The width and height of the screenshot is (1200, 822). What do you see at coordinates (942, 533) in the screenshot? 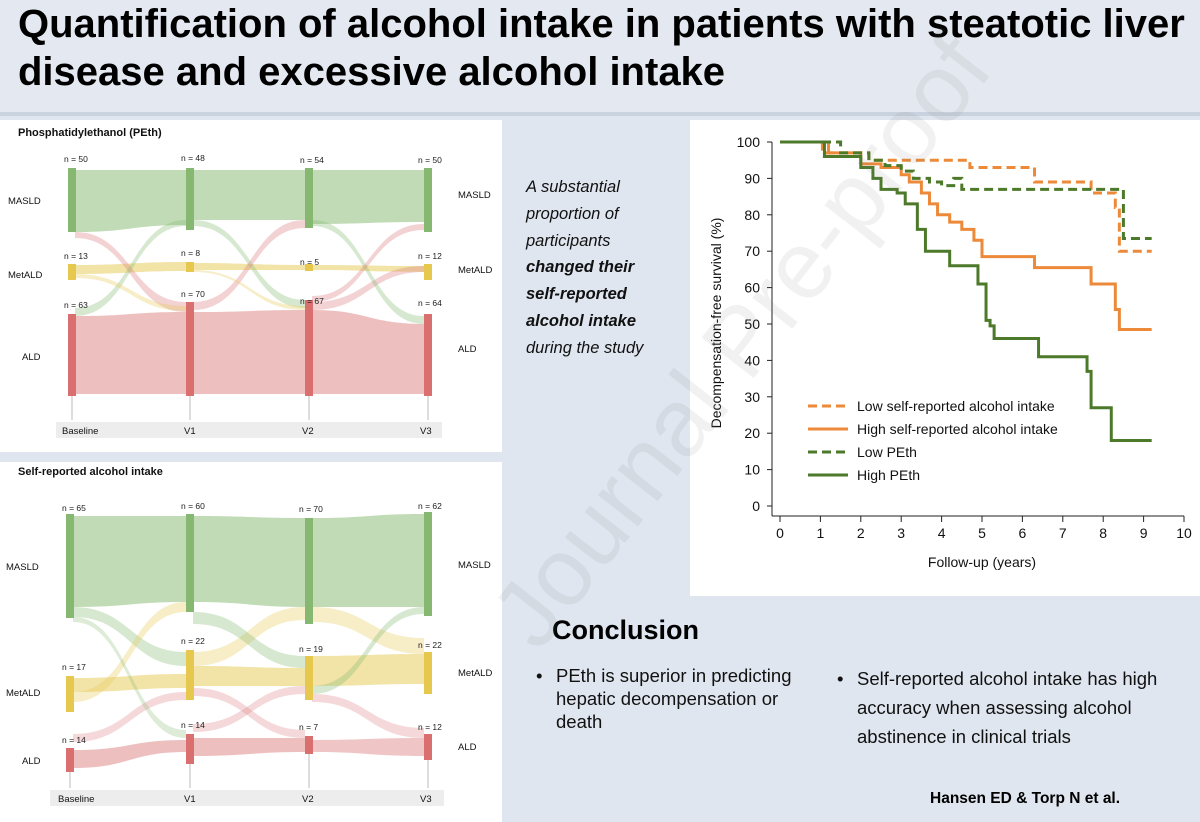
I see `x-tick-label: 4` at bounding box center [942, 533].